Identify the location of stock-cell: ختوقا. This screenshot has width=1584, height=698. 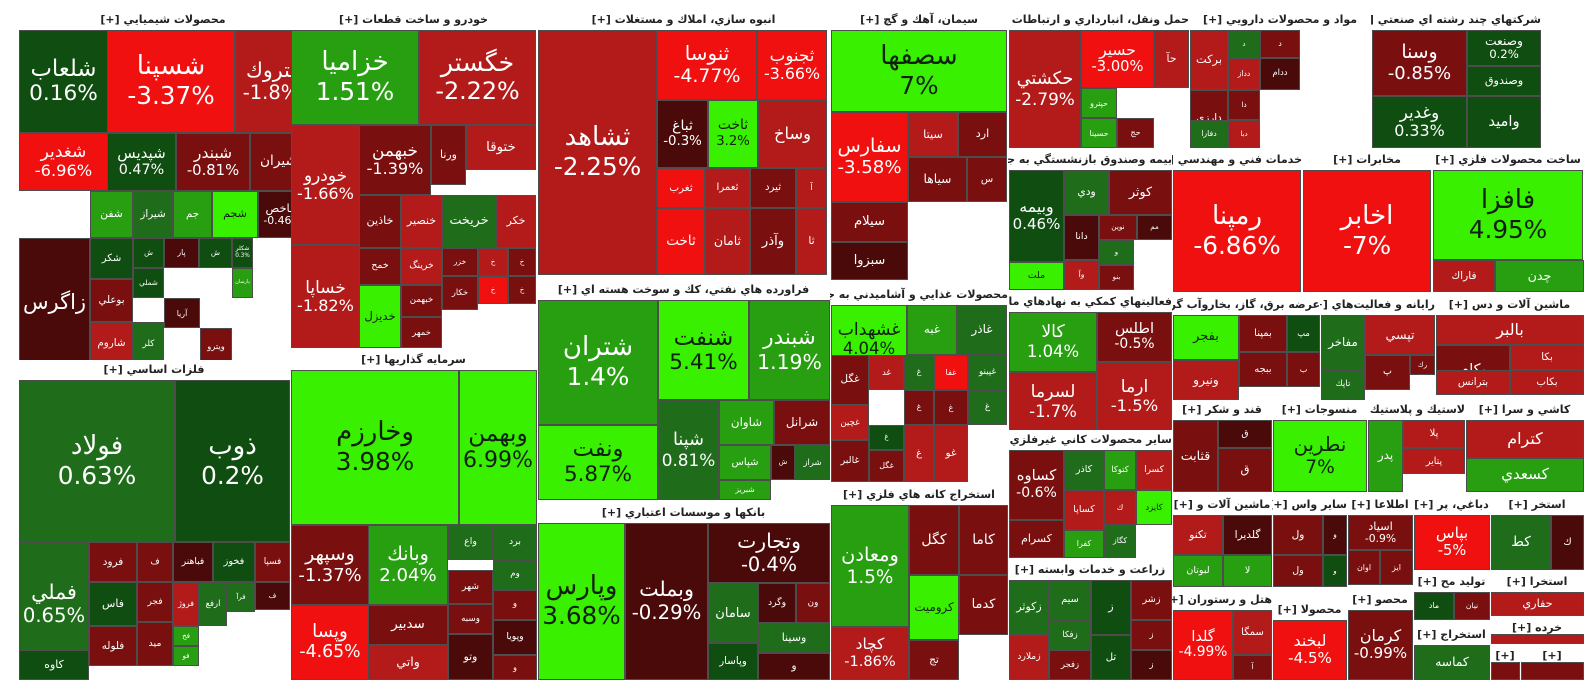
(501, 147).